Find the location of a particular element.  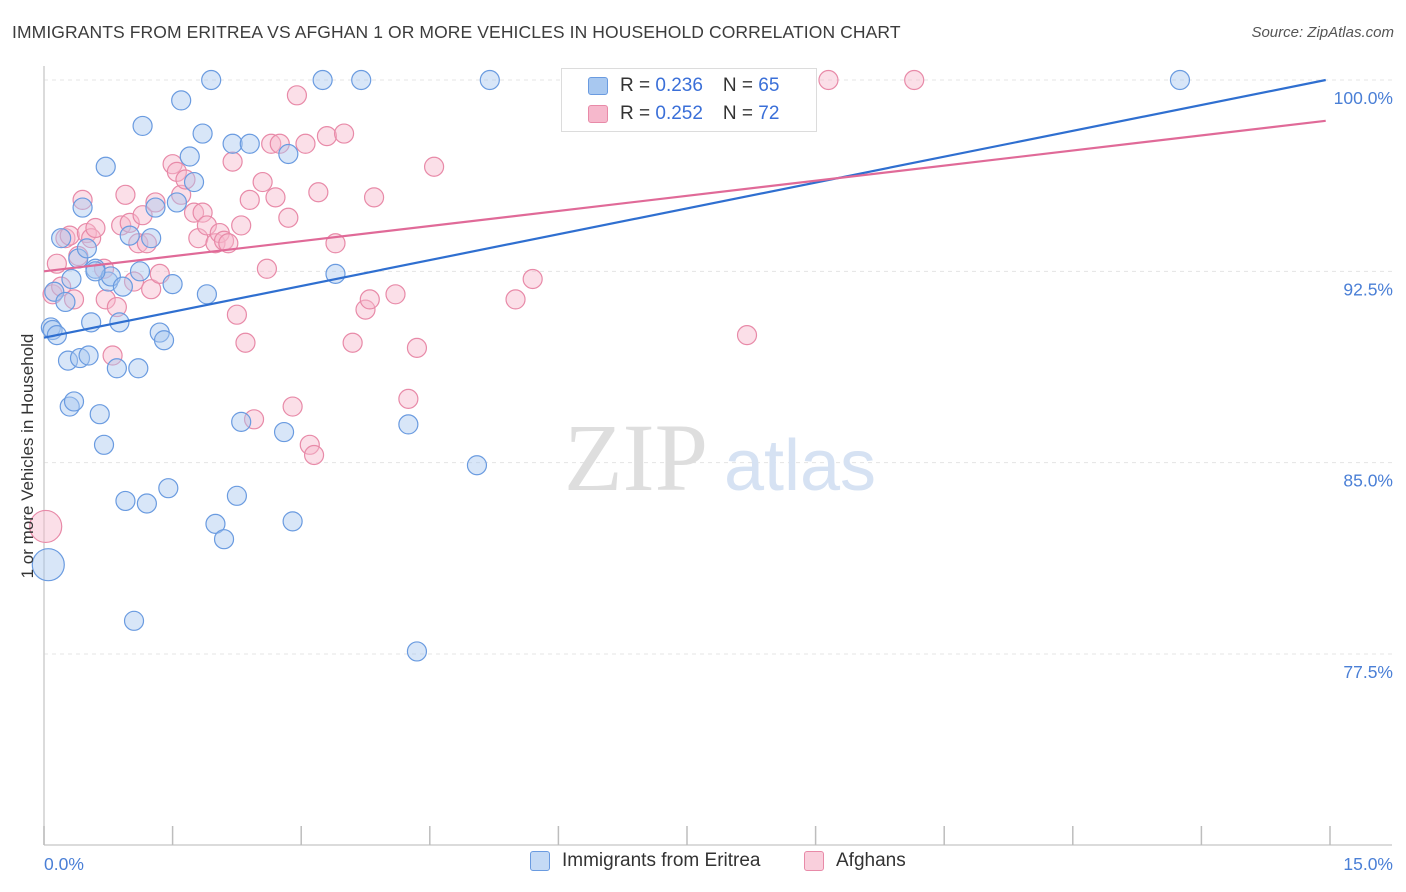

stats-legend: R = 0.236 N = 65 R = 0.252 N = 72 is located at coordinates (689, 100).